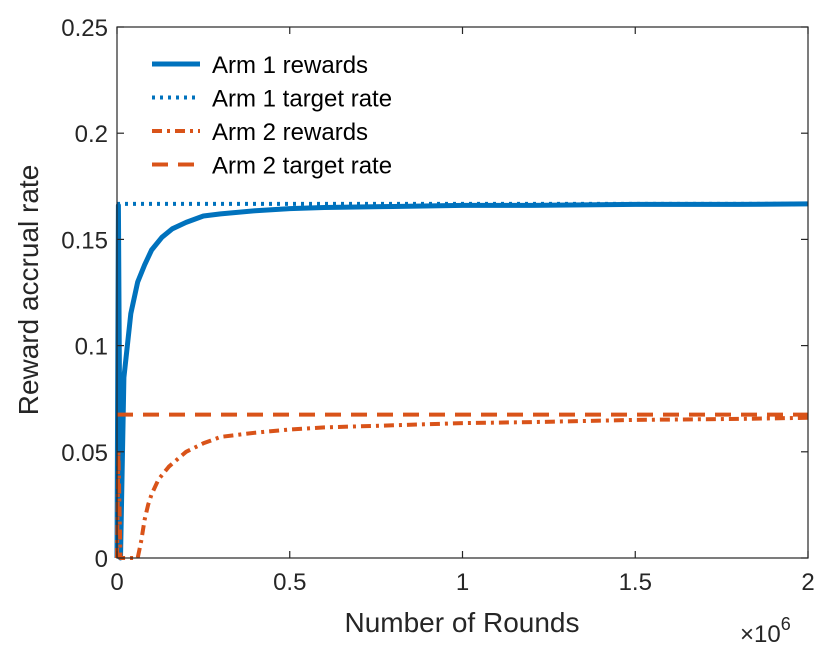  I want to click on y-tick-label: 0, so click(101, 559).